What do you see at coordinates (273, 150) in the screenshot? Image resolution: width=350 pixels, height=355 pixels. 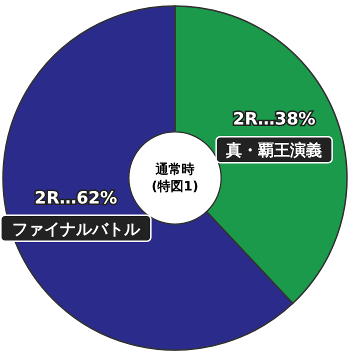 I see `slice-label: 真・覇王演義` at bounding box center [273, 150].